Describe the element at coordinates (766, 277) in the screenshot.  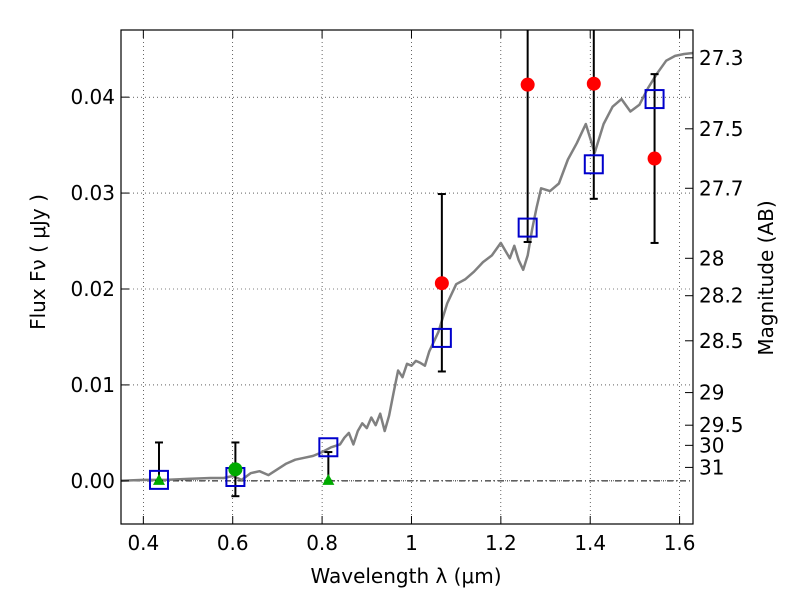
I see `y2-axis-label: Magnitude (AB)` at that location.